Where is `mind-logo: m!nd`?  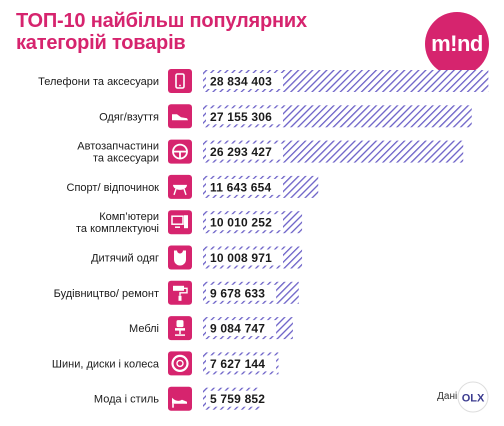 mind-logo: m!nd is located at coordinates (457, 44).